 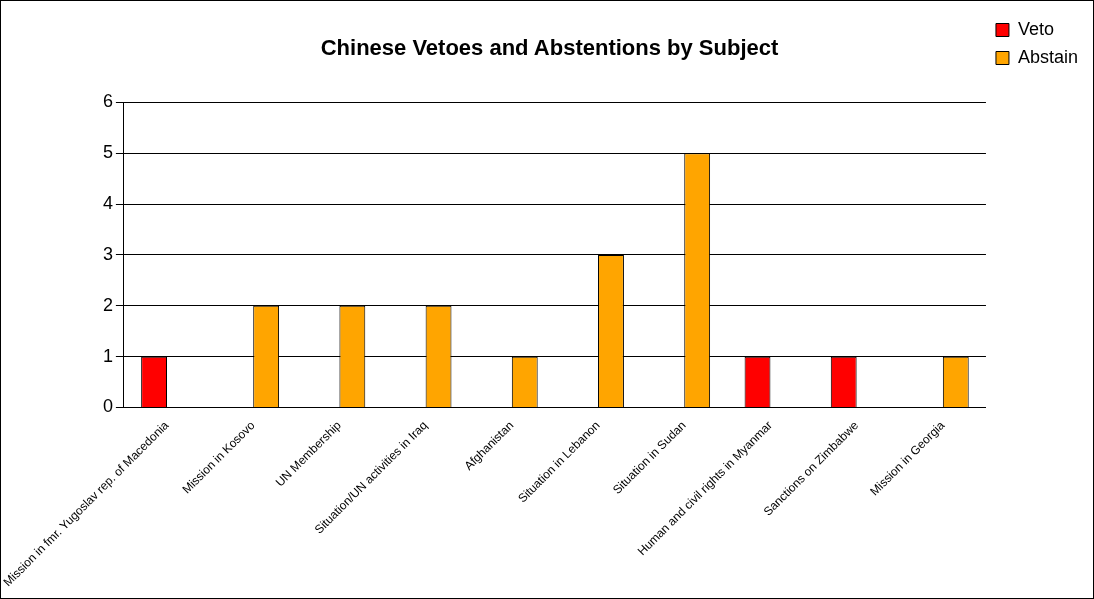 What do you see at coordinates (107, 101) in the screenshot?
I see `y-tick-label: 6` at bounding box center [107, 101].